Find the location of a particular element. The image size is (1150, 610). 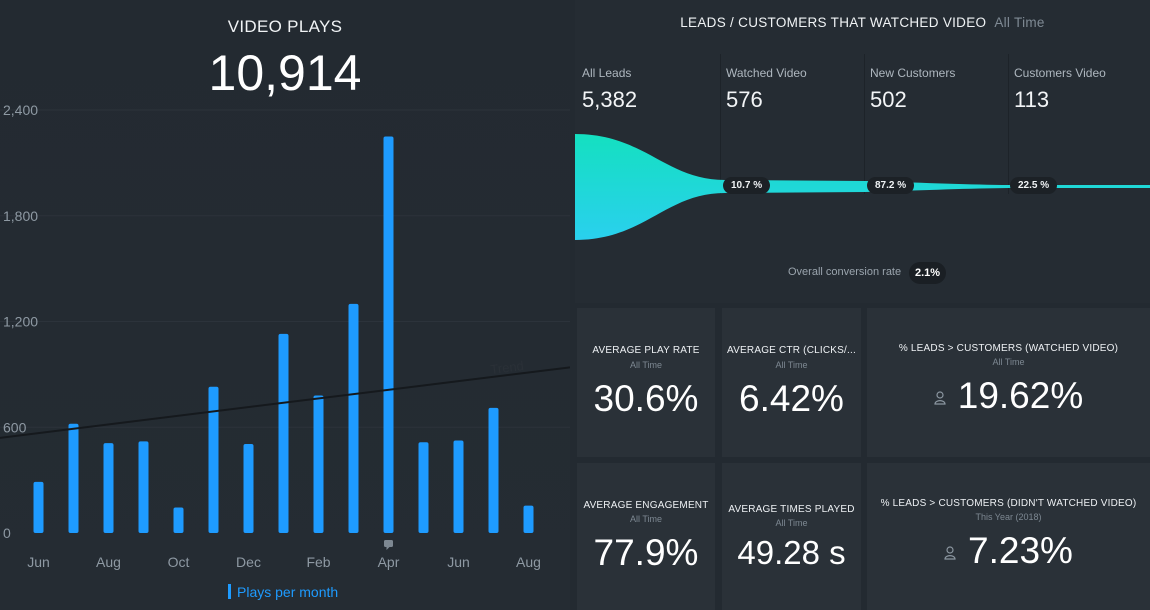

funnel-stage-label: Watched Video is located at coordinates (766, 73).